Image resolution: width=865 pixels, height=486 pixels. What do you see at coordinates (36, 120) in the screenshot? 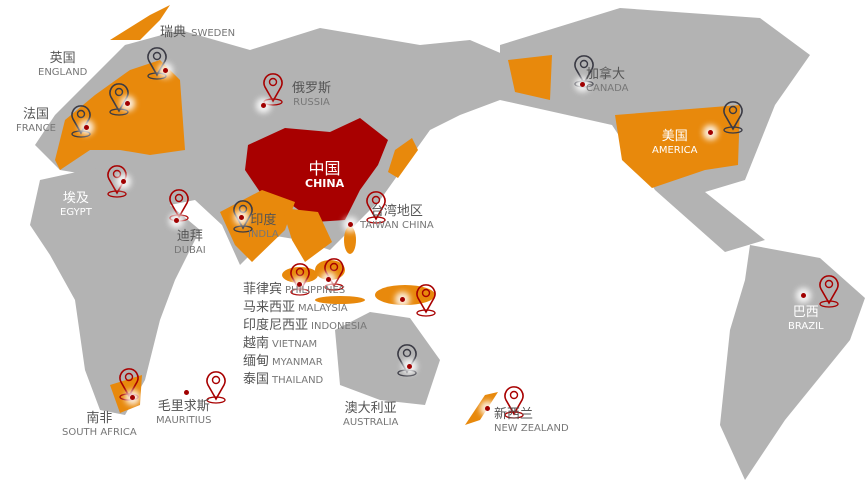
I see `label-france: 法国 FRANCE` at bounding box center [36, 120].